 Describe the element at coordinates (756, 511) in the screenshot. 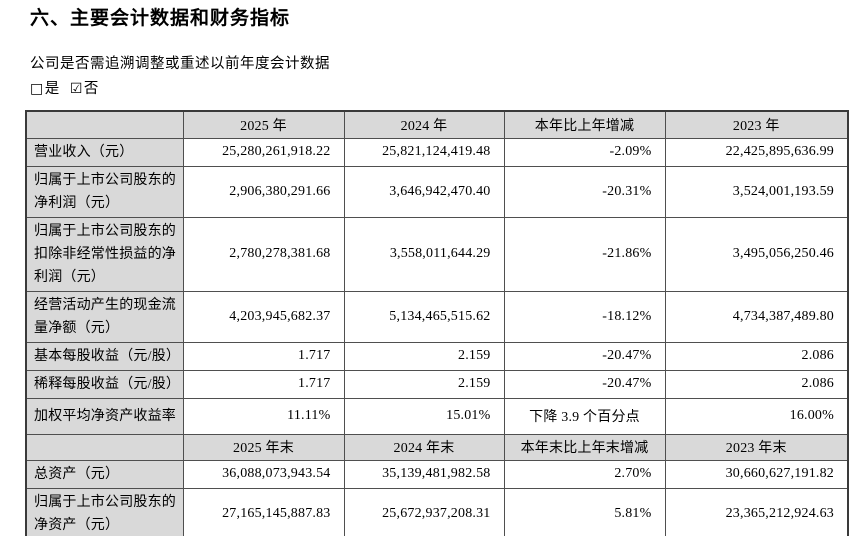

I see `value-cell: 23,365,212,924.63` at that location.